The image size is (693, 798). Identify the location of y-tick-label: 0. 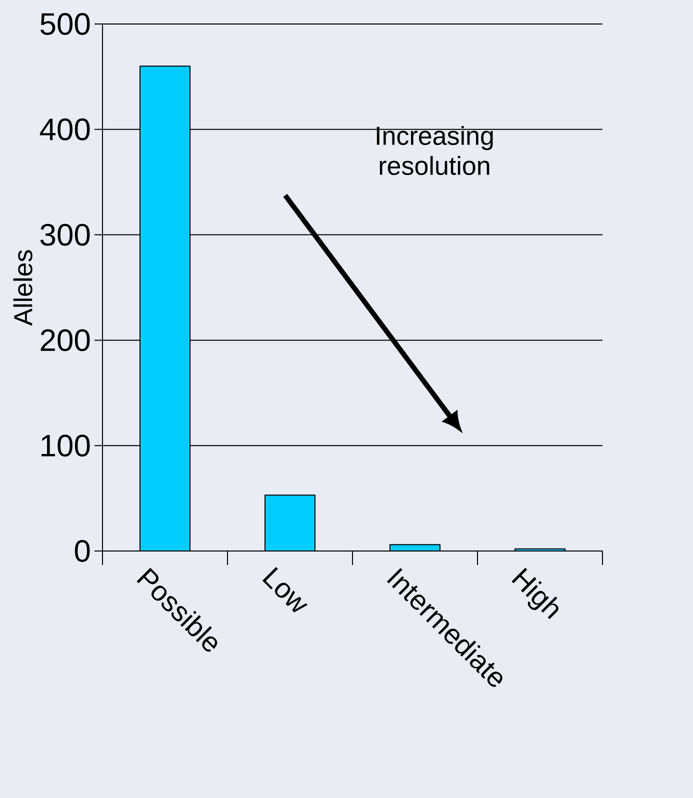
(82, 551).